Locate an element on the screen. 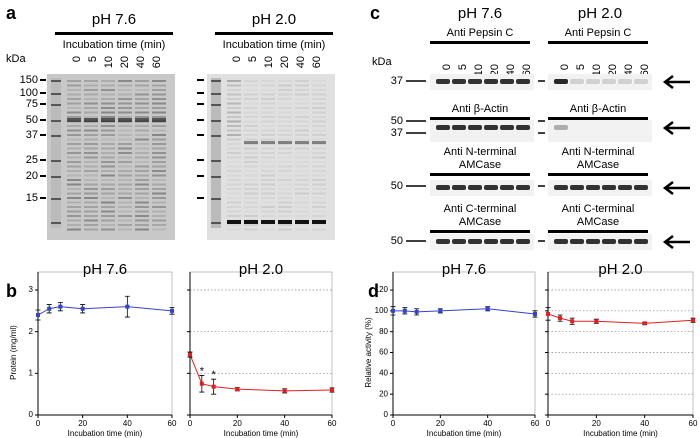 This screenshot has height=438, width=700. arrow is located at coordinates (676, 188).